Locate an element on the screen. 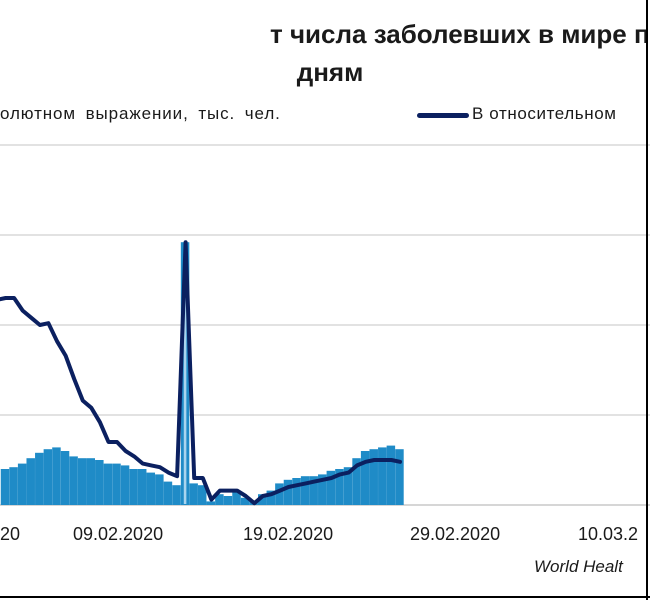 This screenshot has width=650, height=600. bar-highlight is located at coordinates (185, 374).